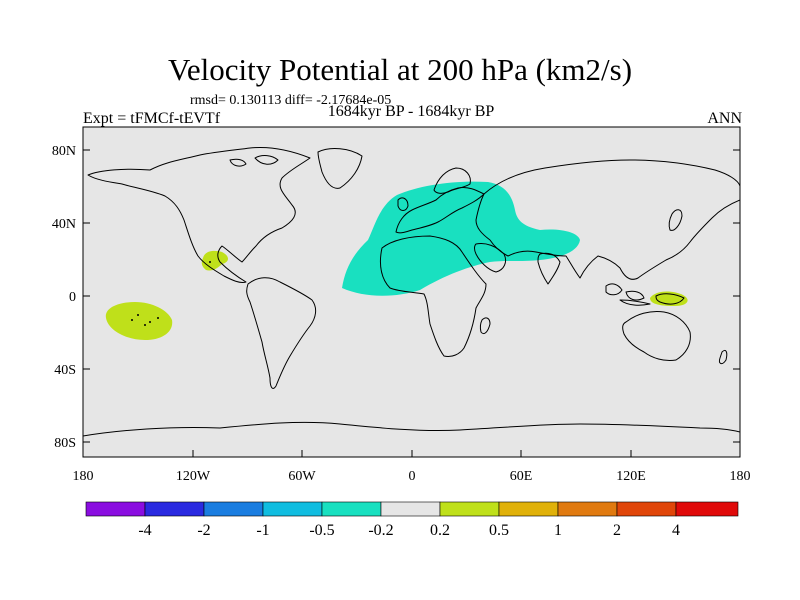  Describe the element at coordinates (617, 530) in the screenshot. I see `colorbar-label: 2` at that location.